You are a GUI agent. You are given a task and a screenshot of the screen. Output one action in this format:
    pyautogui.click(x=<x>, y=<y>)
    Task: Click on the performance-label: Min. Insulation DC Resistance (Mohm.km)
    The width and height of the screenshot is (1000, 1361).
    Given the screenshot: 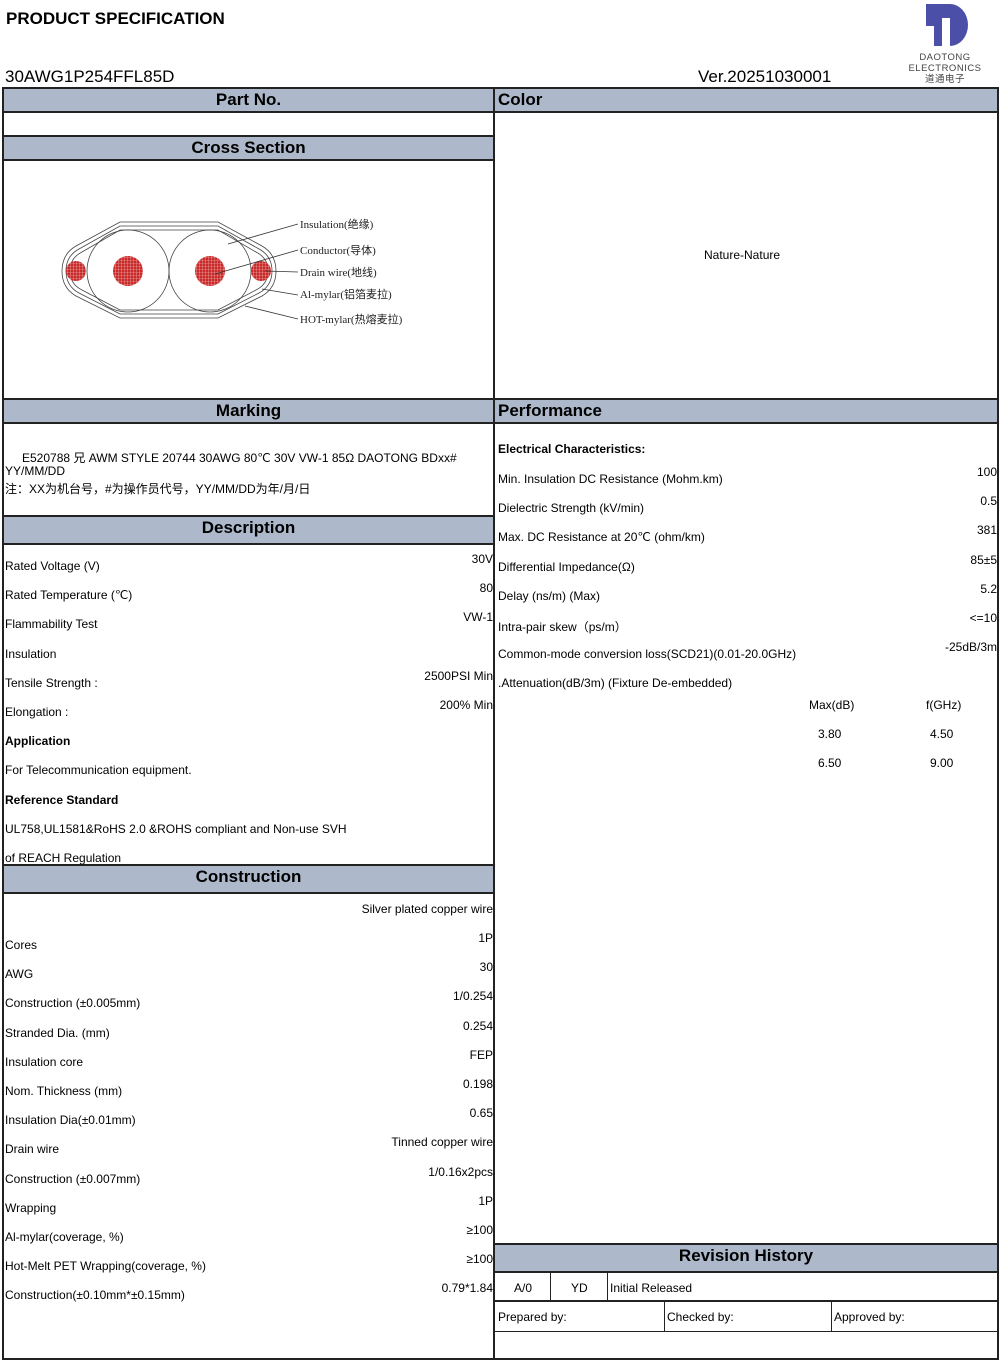 What is the action you would take?
    pyautogui.click(x=610, y=479)
    